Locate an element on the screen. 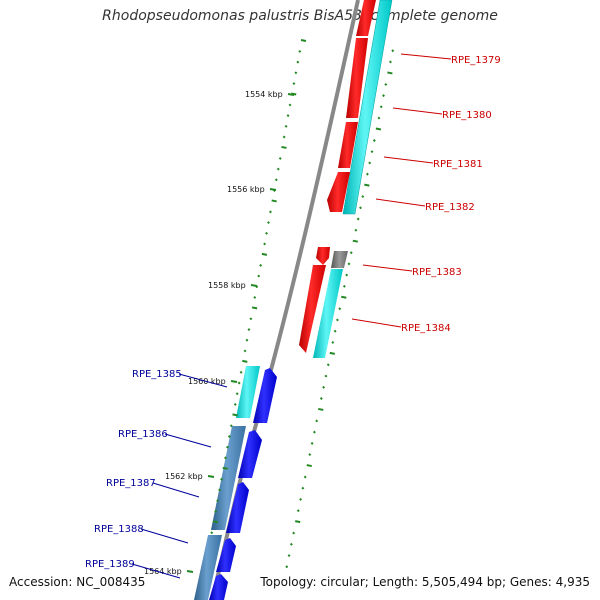 Image resolution: width=600 pixels, height=600 pixels. reverse-strand-track is located at coordinates (235, 483).